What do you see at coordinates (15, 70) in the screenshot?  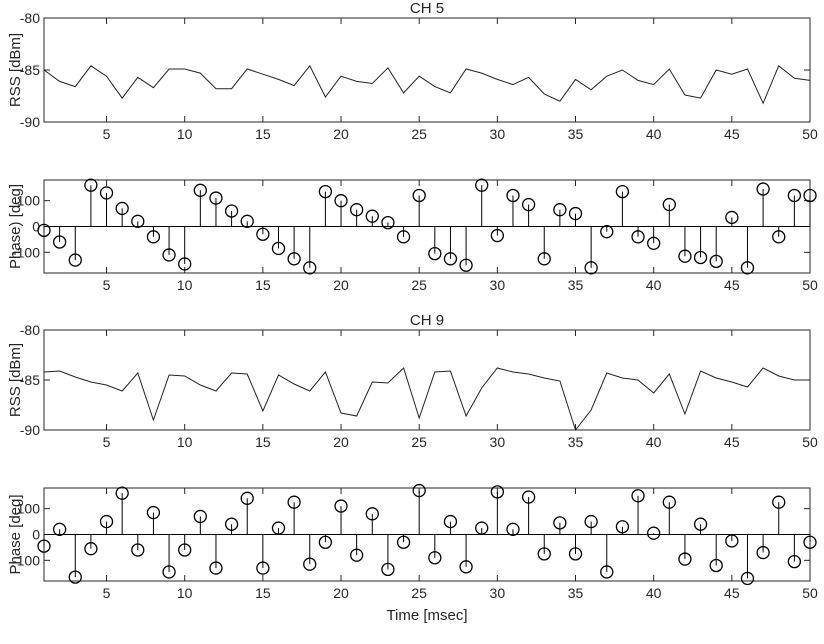 I see `y-axis-label: RSS [dBm]` at bounding box center [15, 70].